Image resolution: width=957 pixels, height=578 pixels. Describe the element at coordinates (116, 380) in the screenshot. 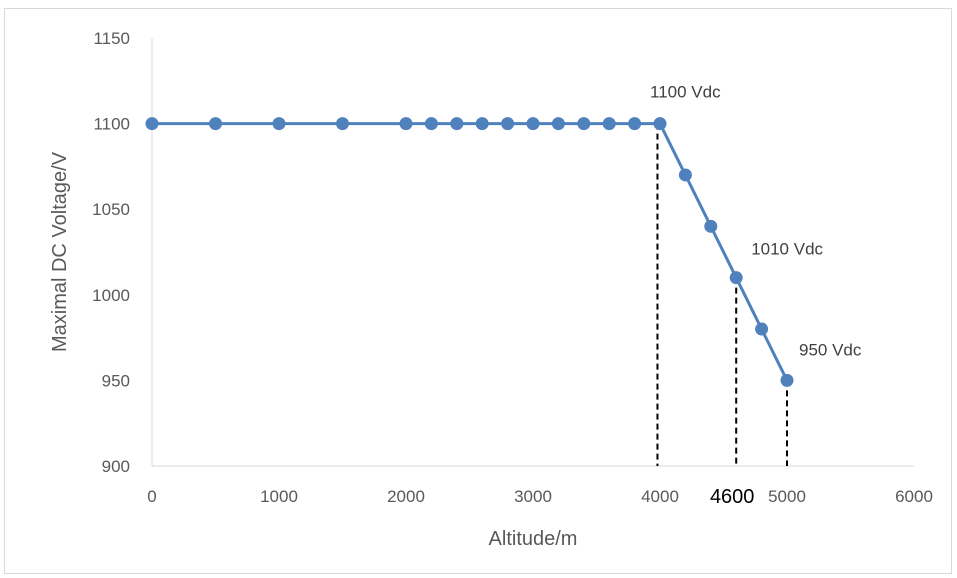

I see `y-tick-label: 950` at that location.